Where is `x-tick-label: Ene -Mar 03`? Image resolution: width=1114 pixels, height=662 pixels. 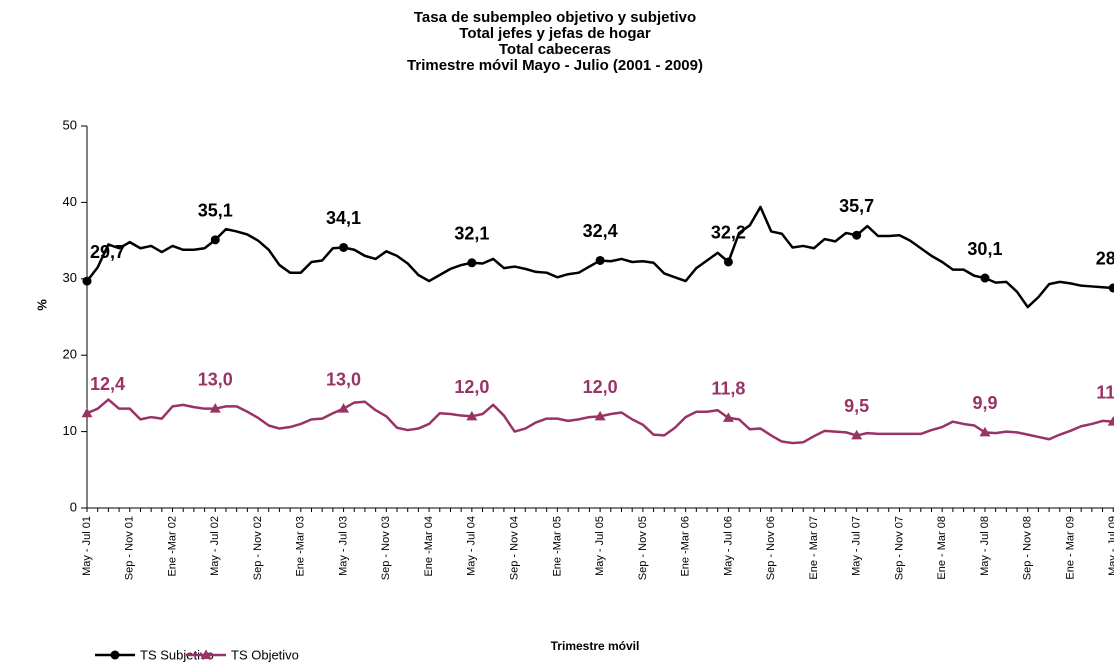
x-tick-label: Ene -Mar 03 is located at coordinates (301, 546).